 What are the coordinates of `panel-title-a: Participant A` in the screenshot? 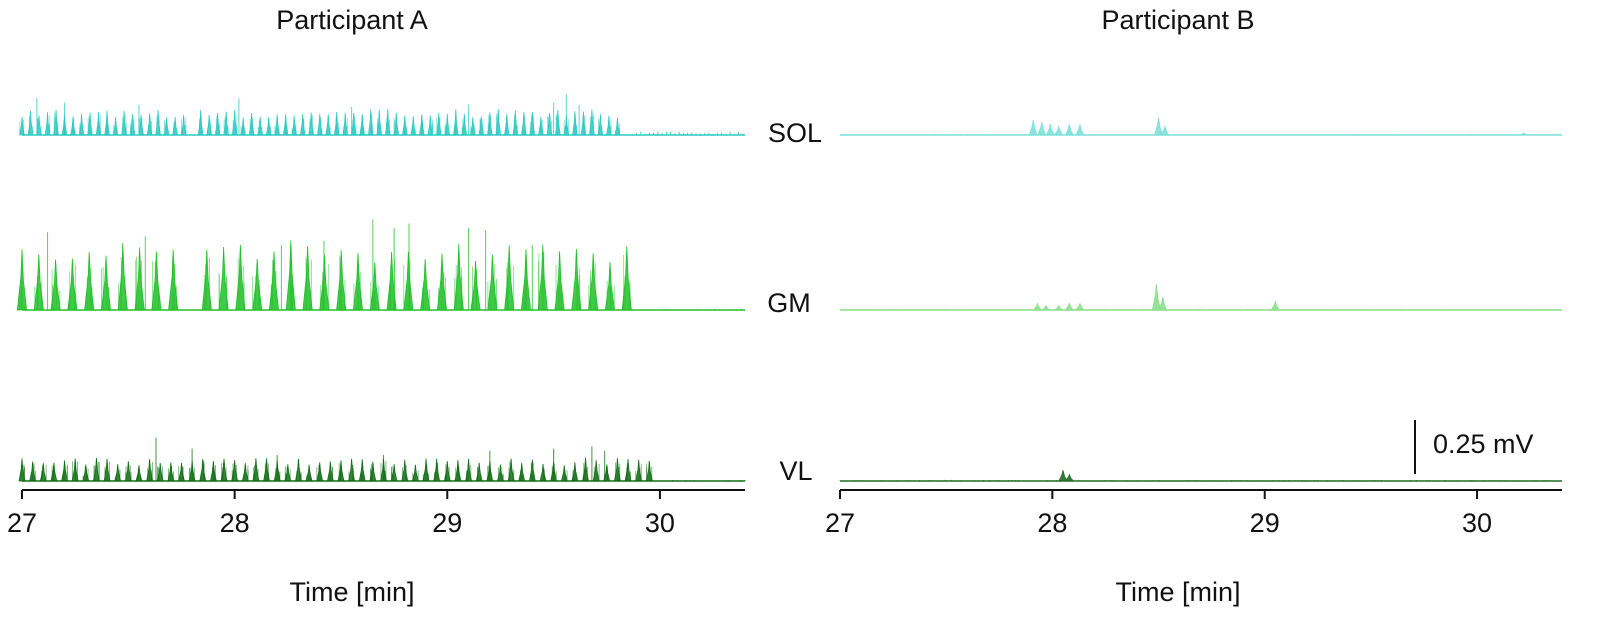 It's located at (352, 20).